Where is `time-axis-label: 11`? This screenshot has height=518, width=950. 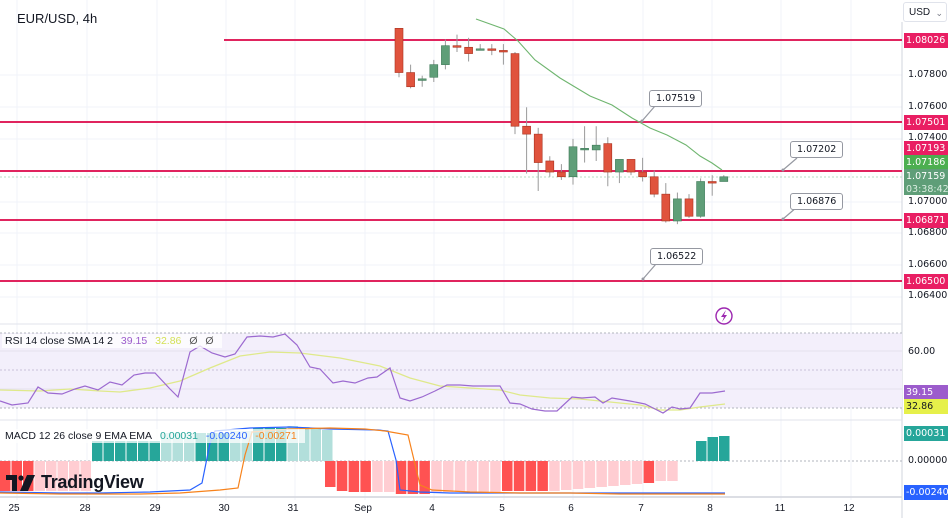
time-axis-label: 11 is located at coordinates (780, 508).